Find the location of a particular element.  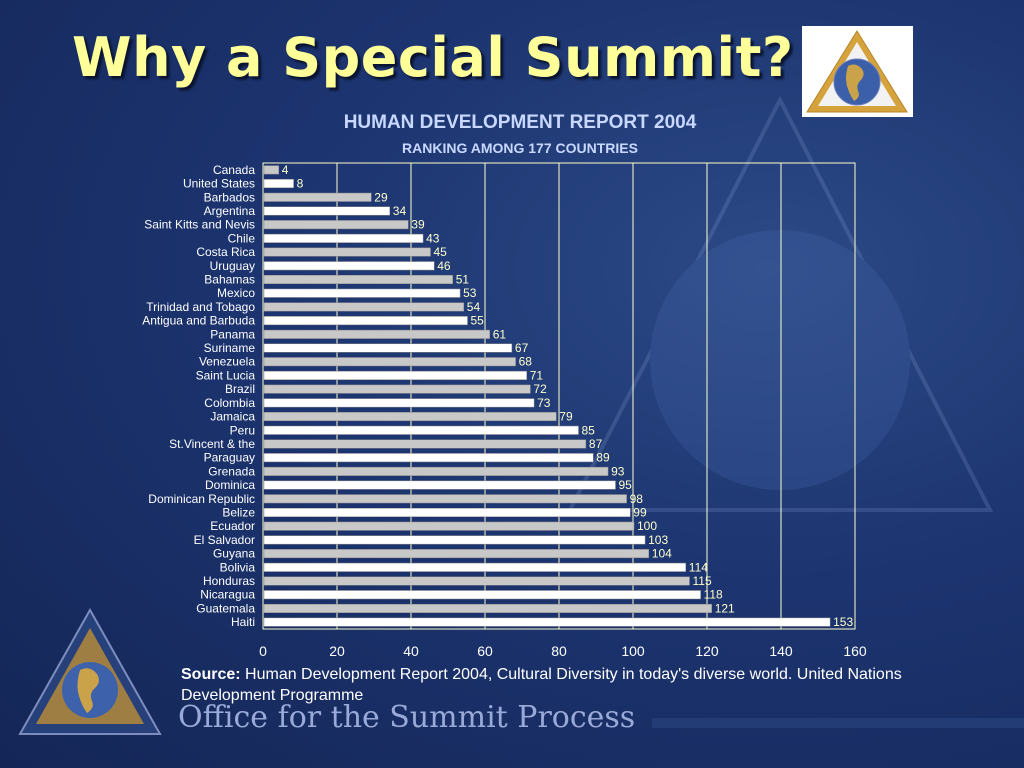

category-label: Mexico is located at coordinates (236, 293).